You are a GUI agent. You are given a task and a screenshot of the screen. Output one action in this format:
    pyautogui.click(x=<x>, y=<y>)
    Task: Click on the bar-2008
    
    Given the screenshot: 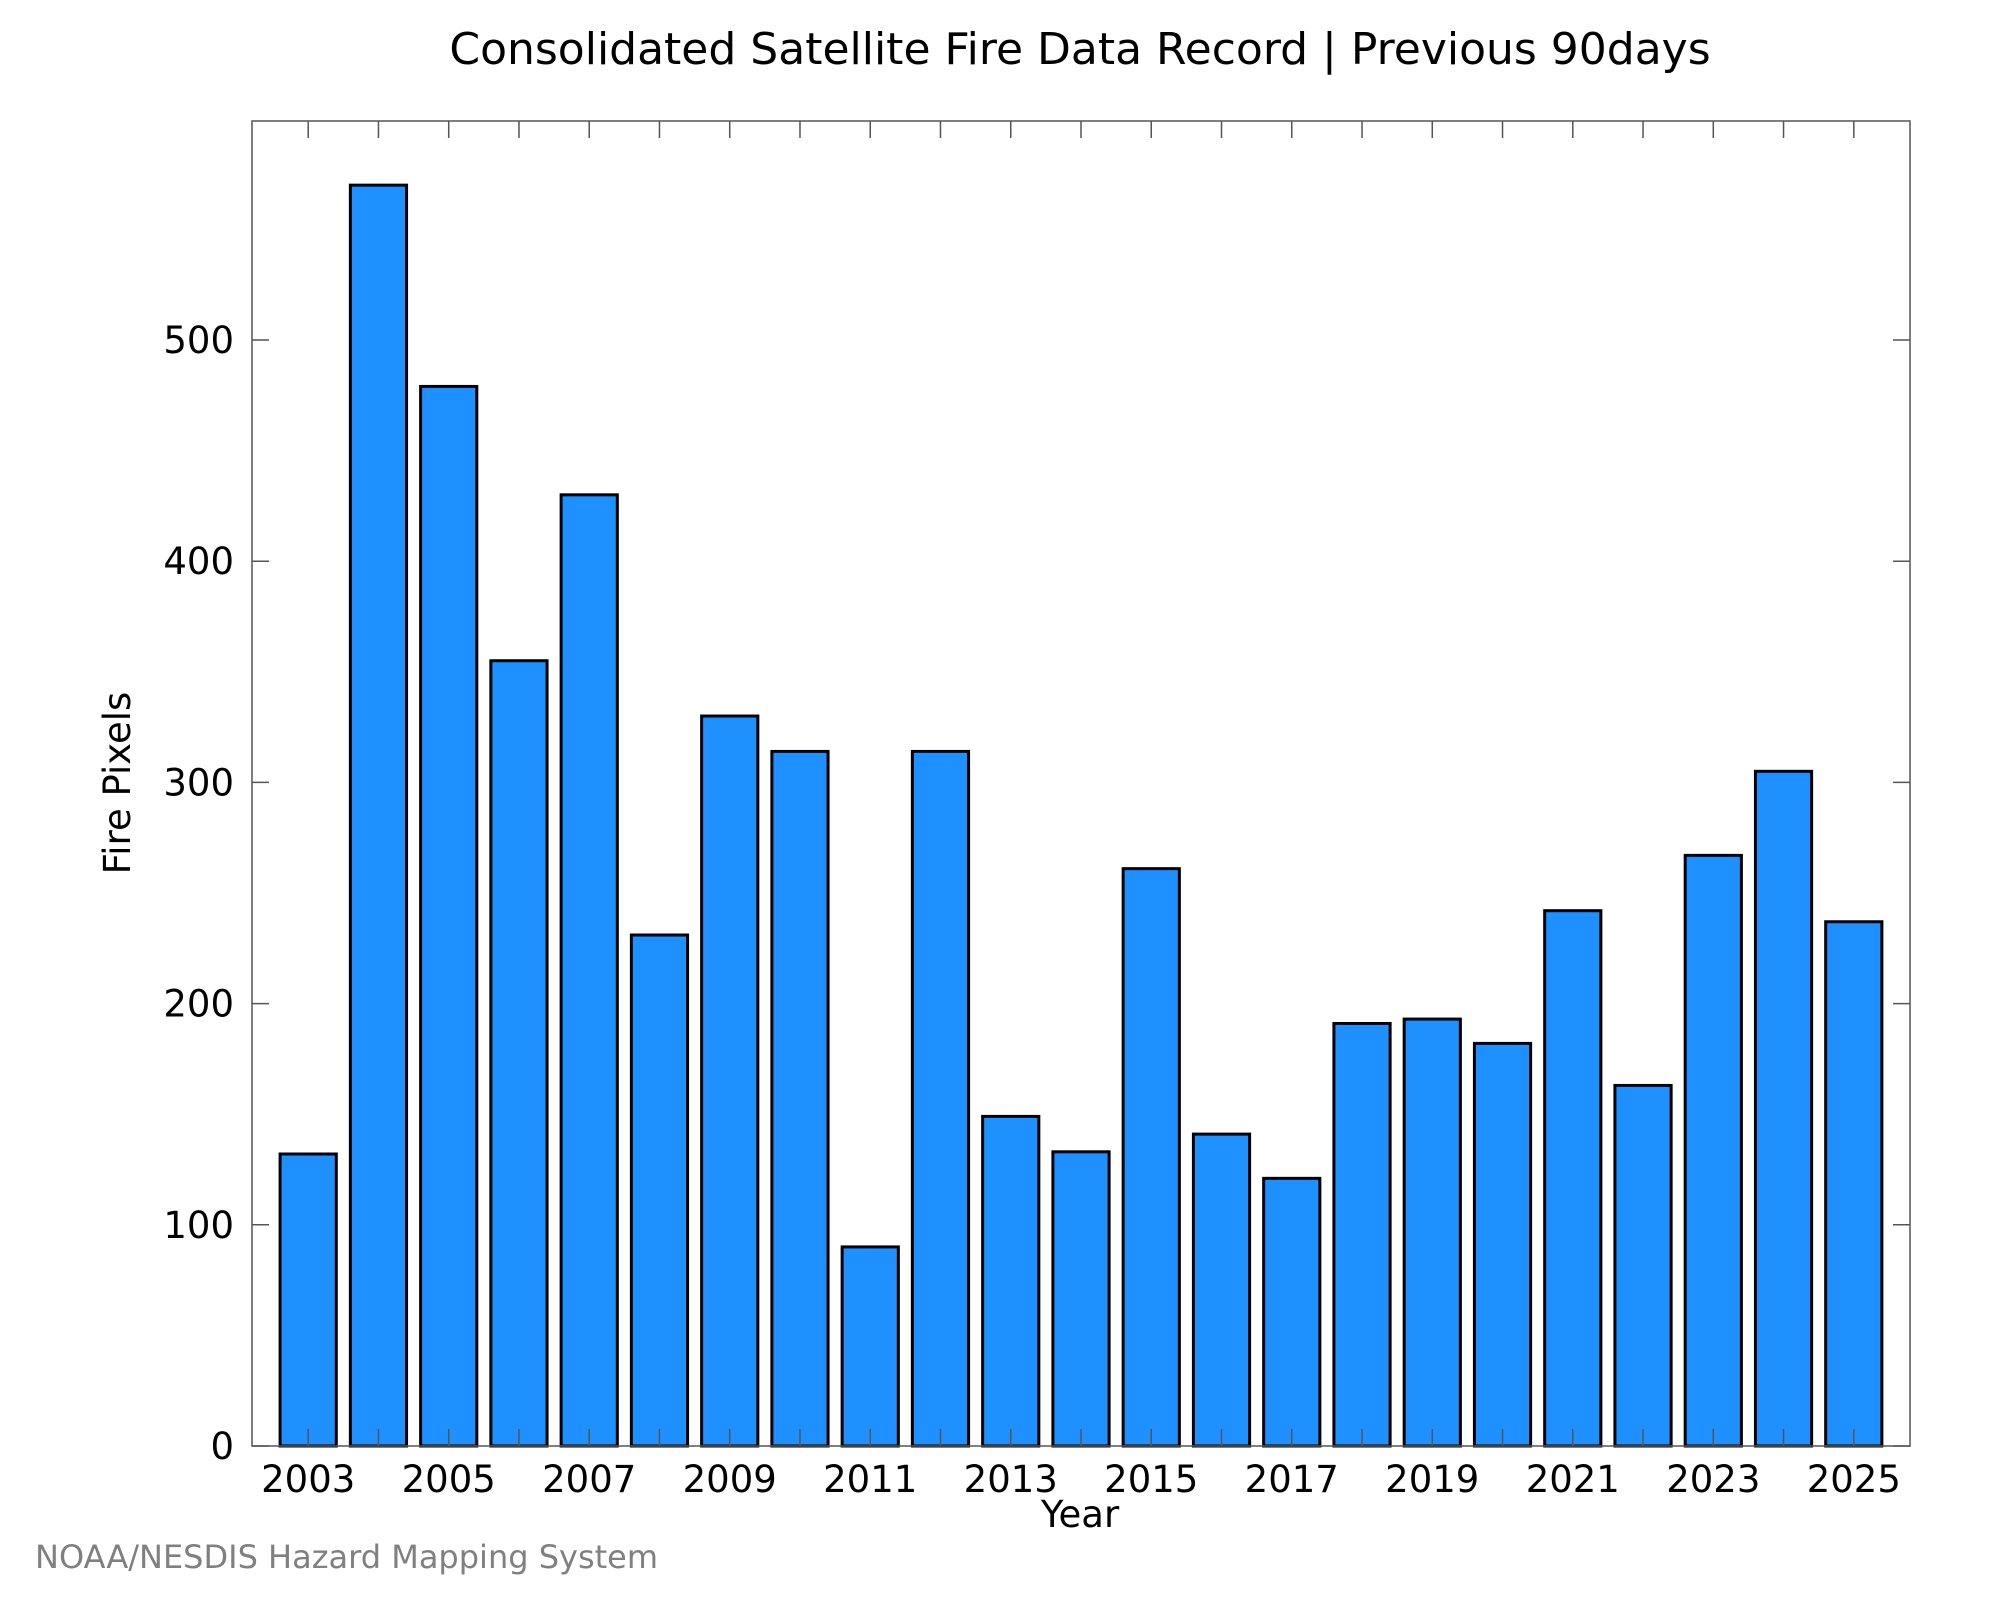 What is the action you would take?
    pyautogui.click(x=659, y=1190)
    